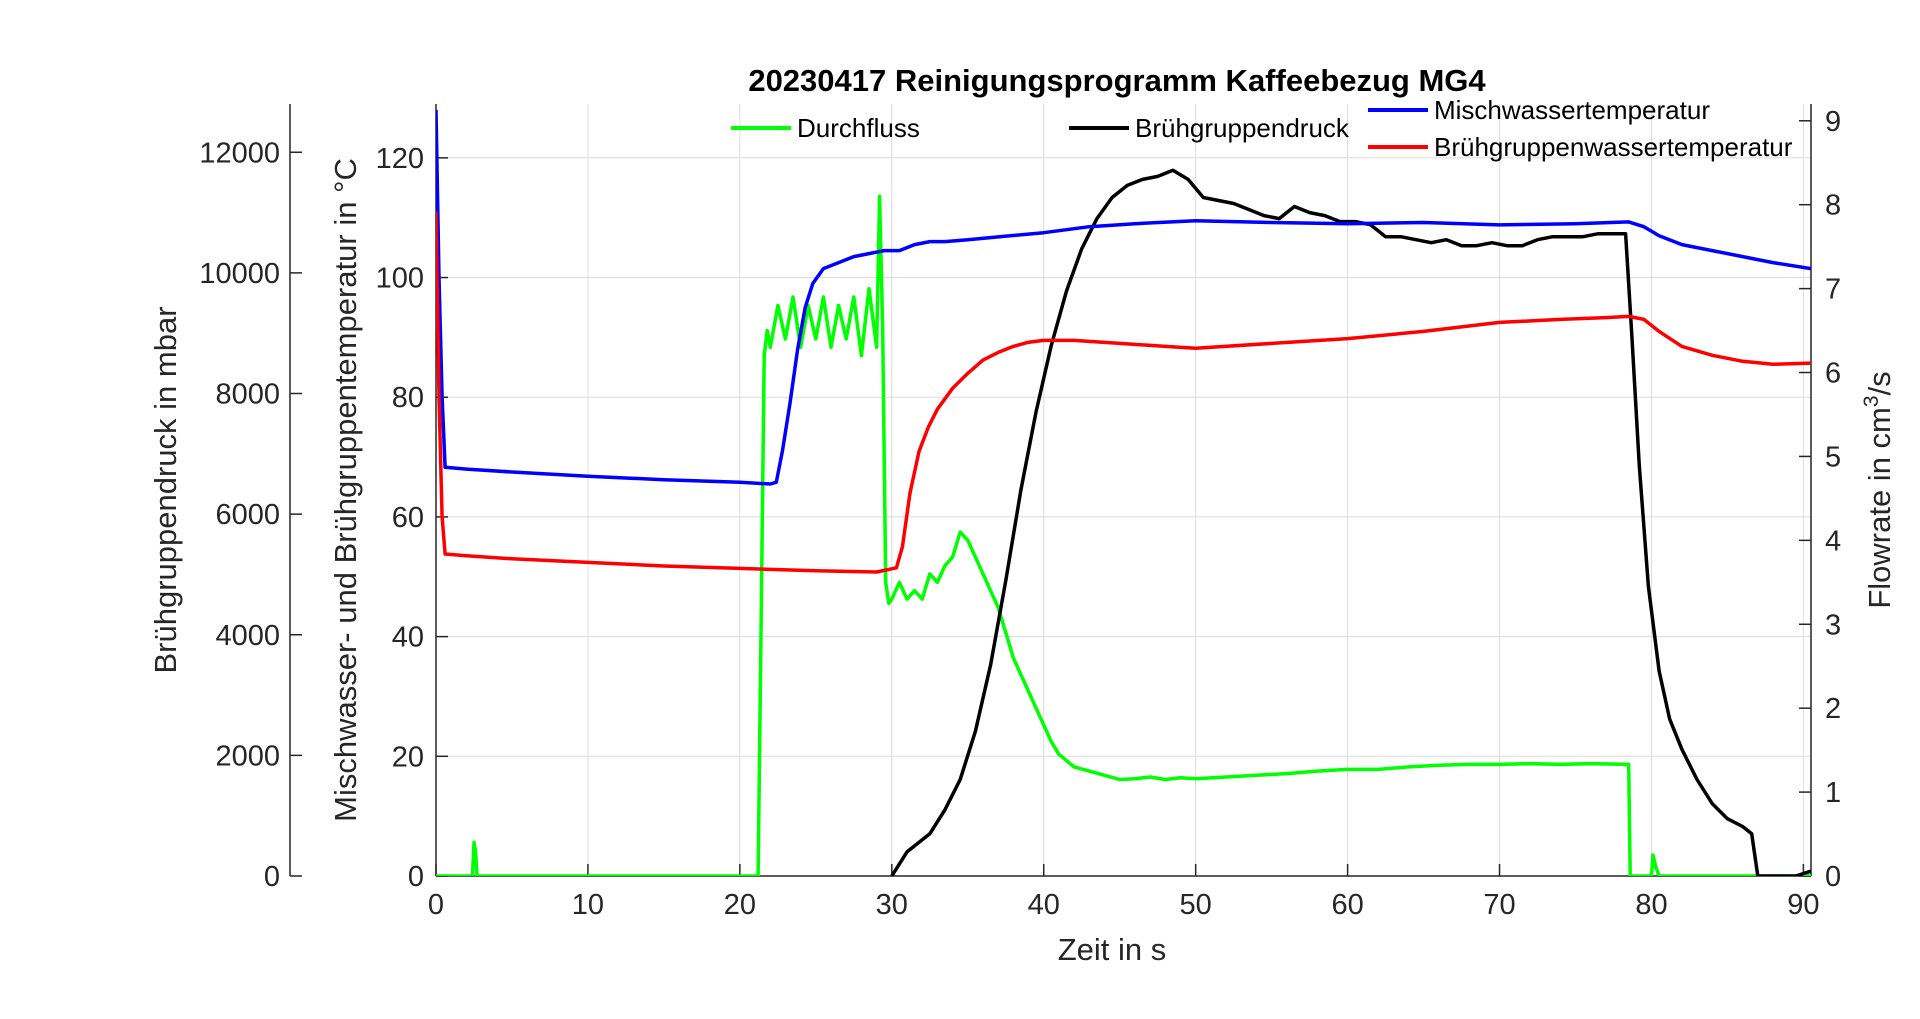 The image size is (1920, 1019). What do you see at coordinates (272, 877) in the screenshot?
I see `y-outer-tick-label: 0` at bounding box center [272, 877].